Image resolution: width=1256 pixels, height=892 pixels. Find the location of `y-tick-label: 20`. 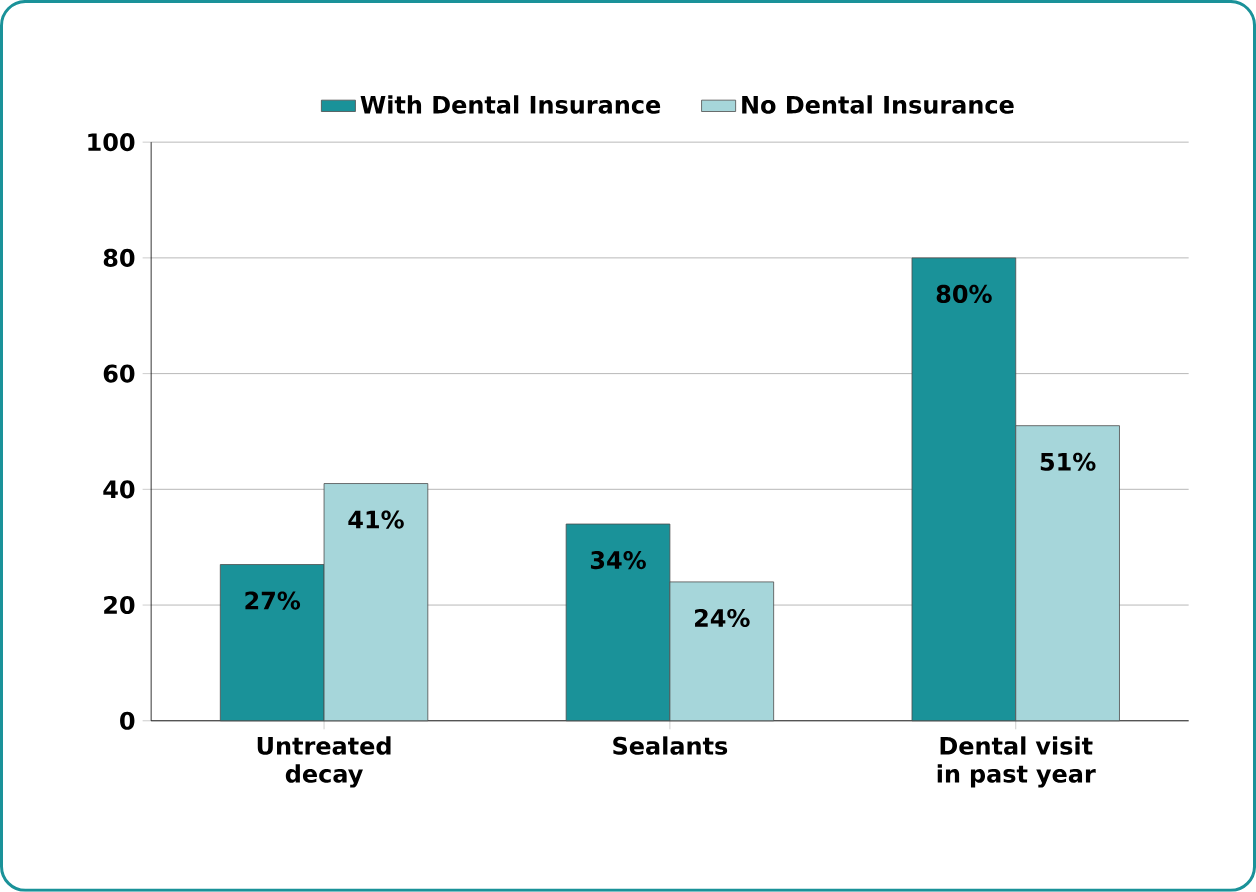

y-tick-label: 20 is located at coordinates (119, 605).